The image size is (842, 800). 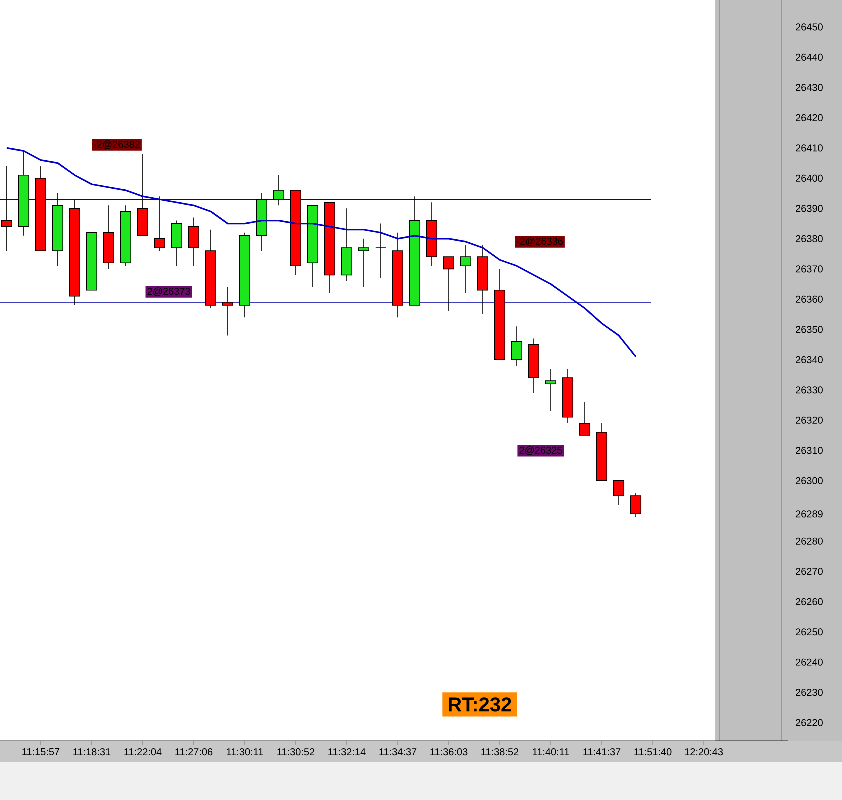 I want to click on y-tick-label: 26230, so click(x=809, y=692).